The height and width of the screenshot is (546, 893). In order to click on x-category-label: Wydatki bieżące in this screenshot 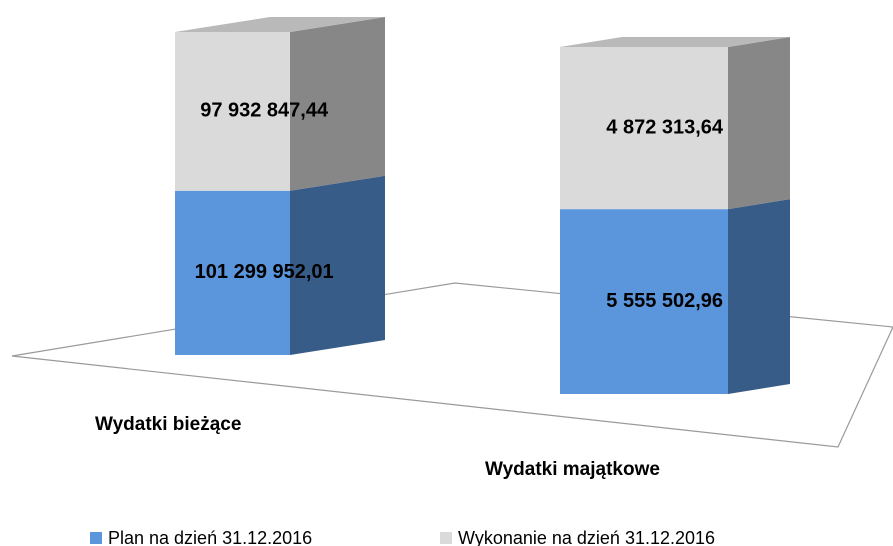, I will do `click(168, 424)`.